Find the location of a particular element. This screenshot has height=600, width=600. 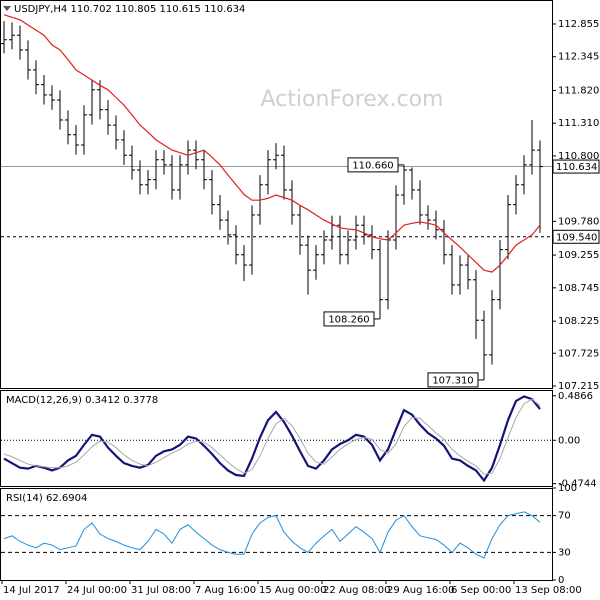

y-tick-label: 112.345 is located at coordinates (578, 57).